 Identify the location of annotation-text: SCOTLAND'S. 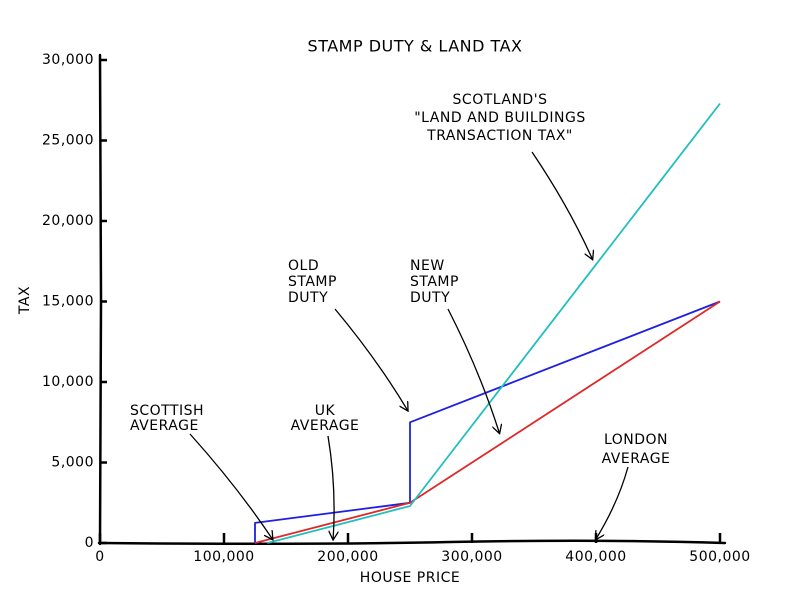
(500, 100).